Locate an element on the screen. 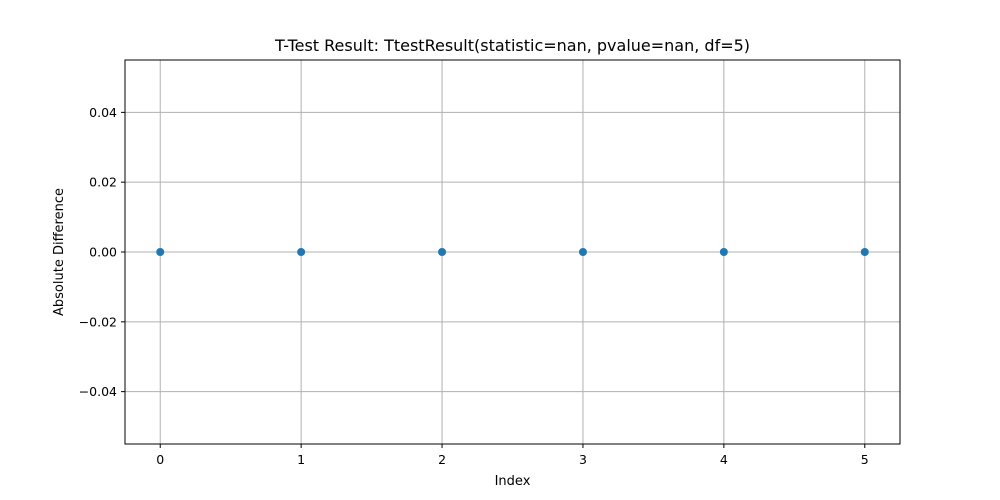 The height and width of the screenshot is (500, 1000). x-tick-label: 3 is located at coordinates (583, 459).